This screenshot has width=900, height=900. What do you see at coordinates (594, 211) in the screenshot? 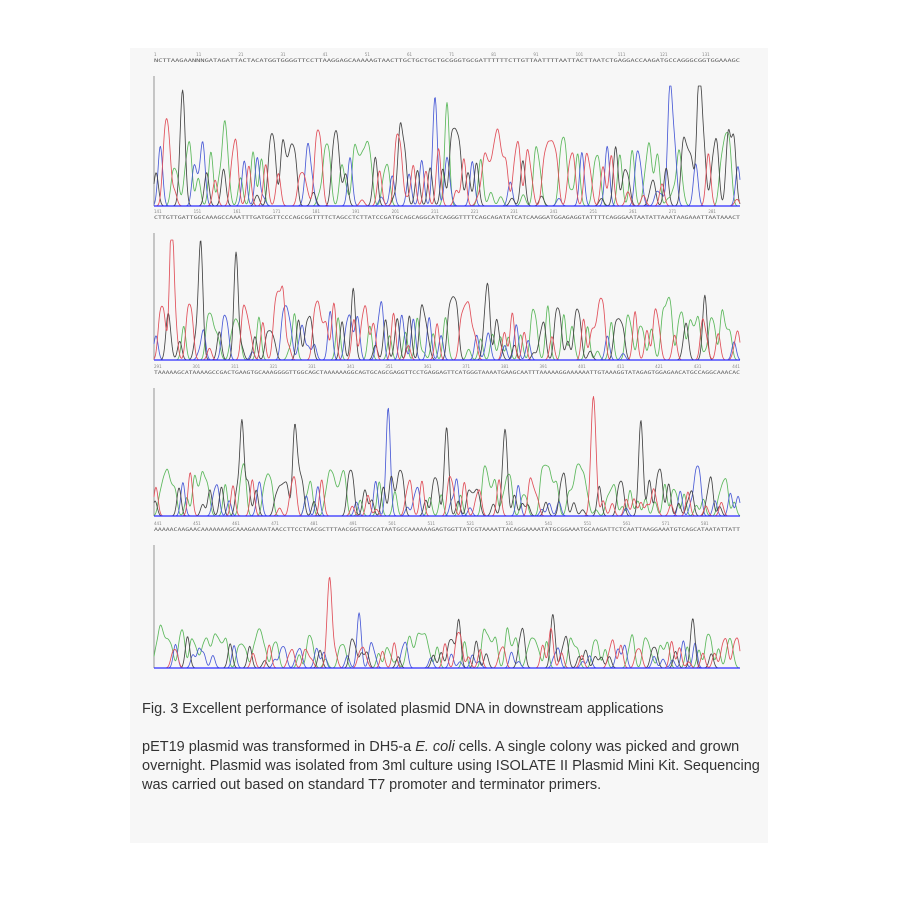
I see `position-tick-label: 251` at bounding box center [594, 211].